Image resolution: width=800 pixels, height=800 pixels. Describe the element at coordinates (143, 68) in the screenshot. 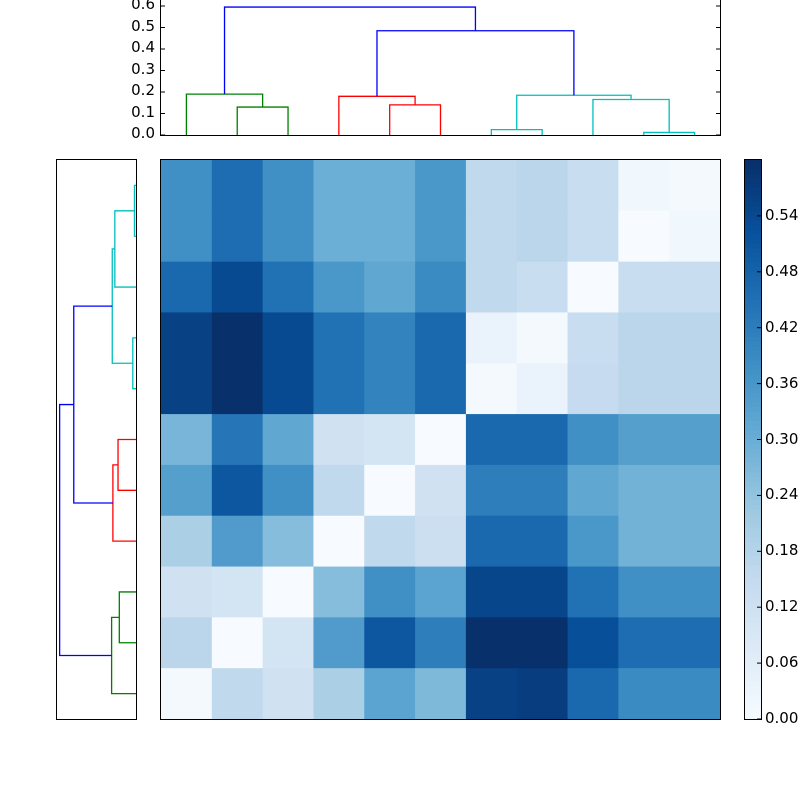

I see `top-dendrogram-y-tick-label: 0.3` at that location.